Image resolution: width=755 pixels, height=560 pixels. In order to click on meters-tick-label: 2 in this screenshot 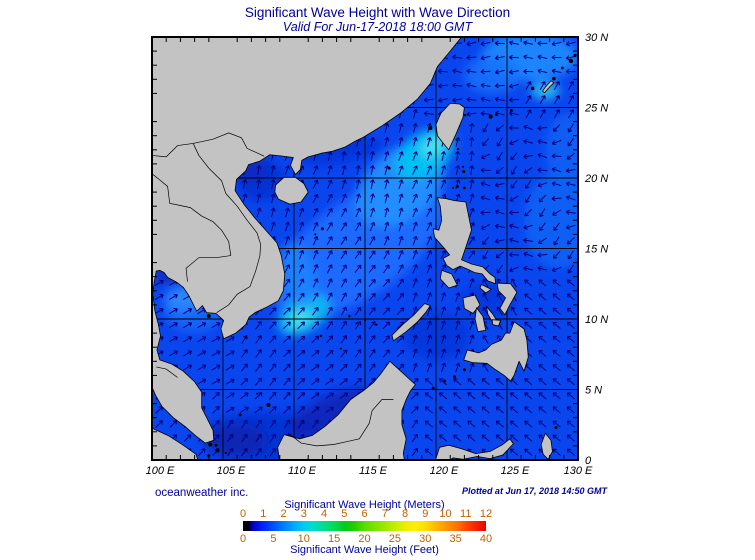, I will do `click(283, 514)`.